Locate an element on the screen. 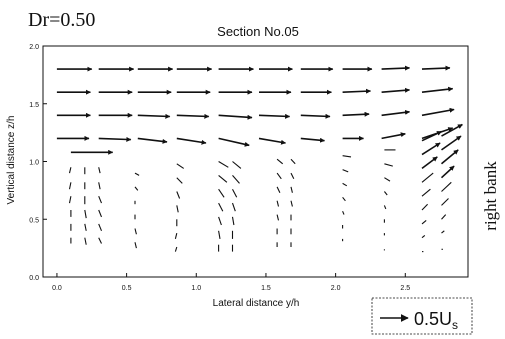 The width and height of the screenshot is (505, 339). legend-box is located at coordinates (422, 316).